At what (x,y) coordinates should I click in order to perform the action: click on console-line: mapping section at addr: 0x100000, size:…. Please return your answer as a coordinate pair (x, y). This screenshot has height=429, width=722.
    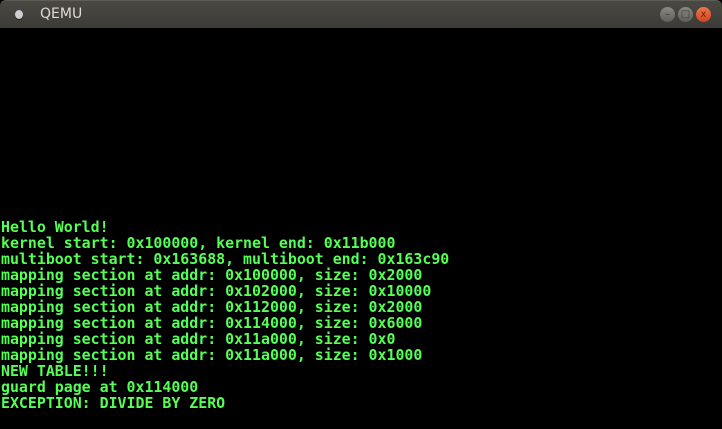
    Looking at the image, I should click on (212, 275).